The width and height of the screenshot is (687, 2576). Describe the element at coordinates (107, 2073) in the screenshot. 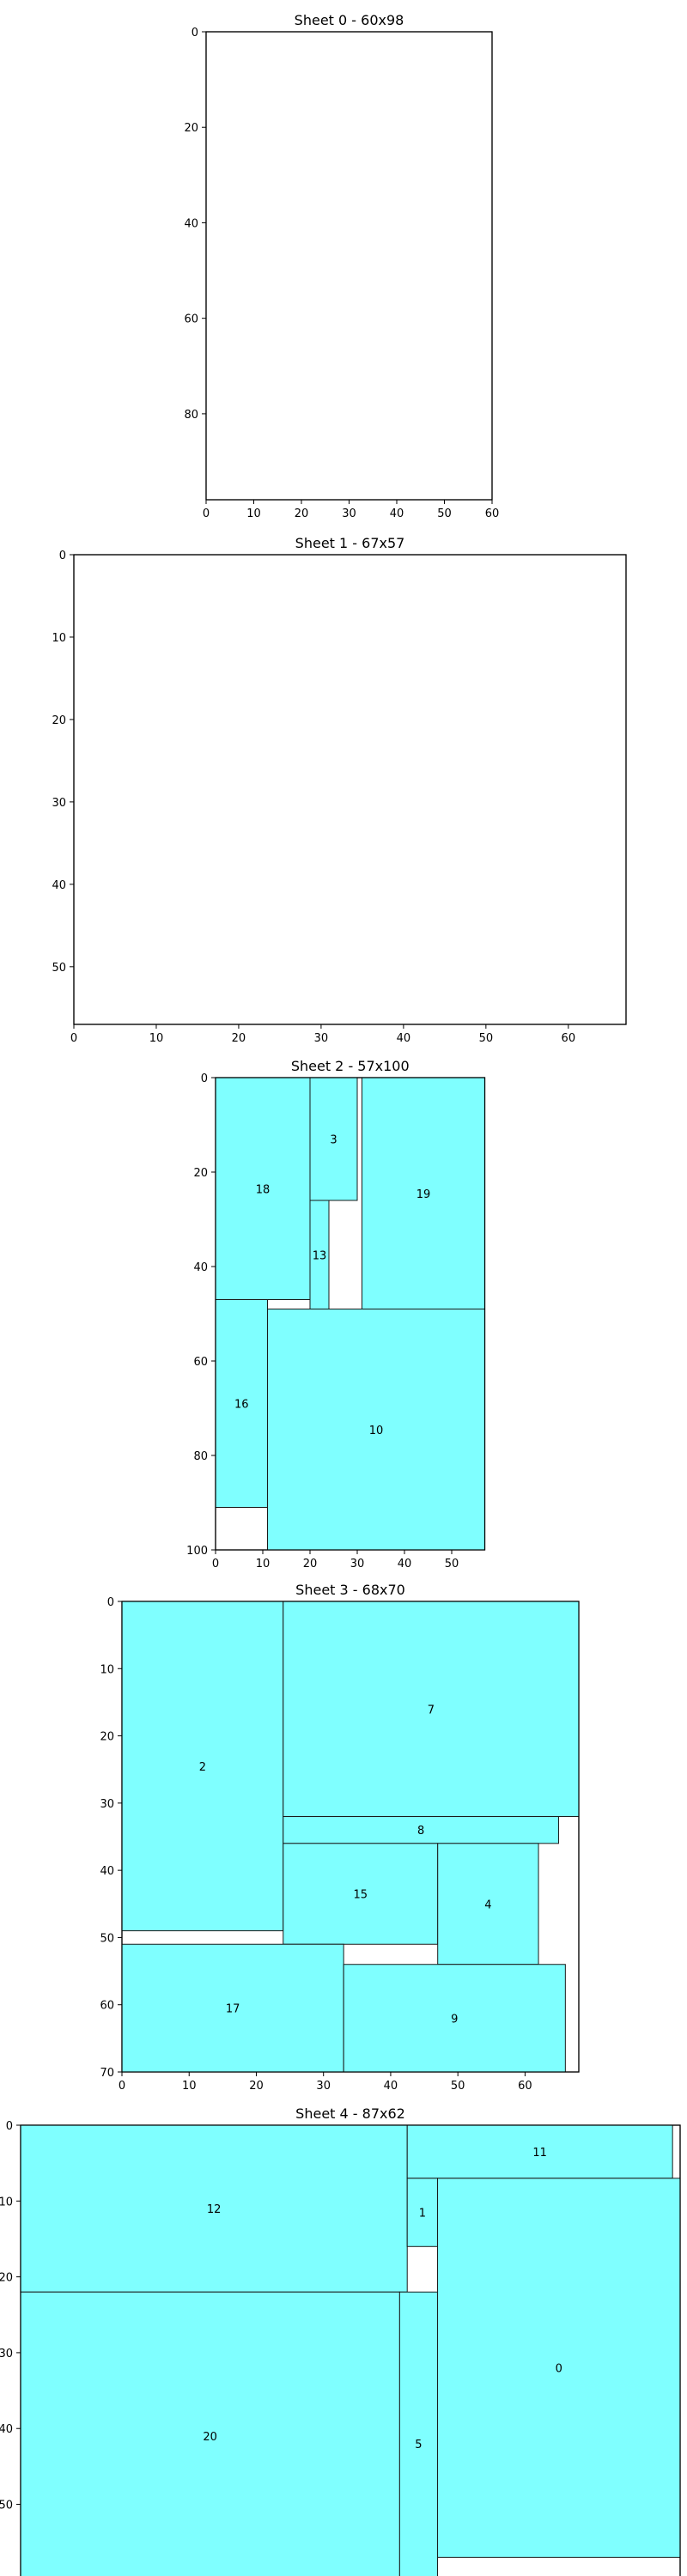

I see `y-tick-label: 70` at that location.